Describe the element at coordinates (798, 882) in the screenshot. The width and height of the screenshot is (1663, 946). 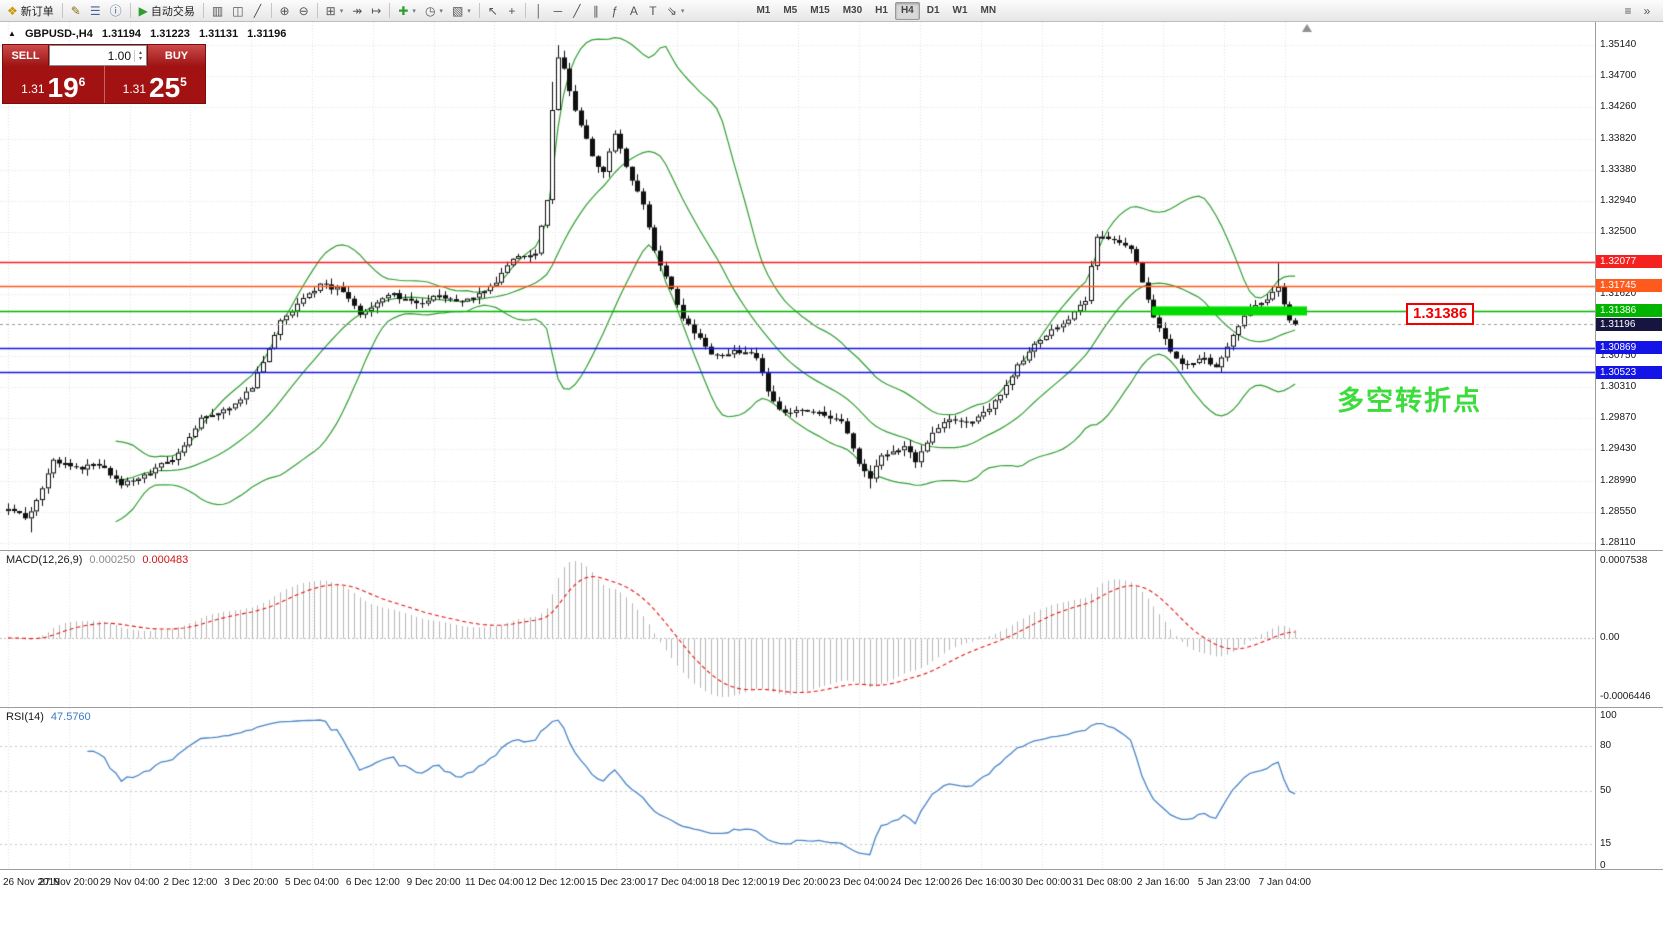
I see `time-axis-label: 19 Dec 20:00` at that location.